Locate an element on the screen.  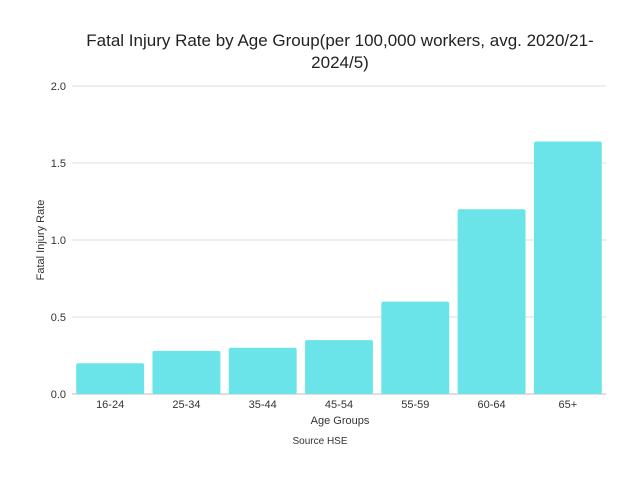
x-axis-title: Age Groups is located at coordinates (340, 421).